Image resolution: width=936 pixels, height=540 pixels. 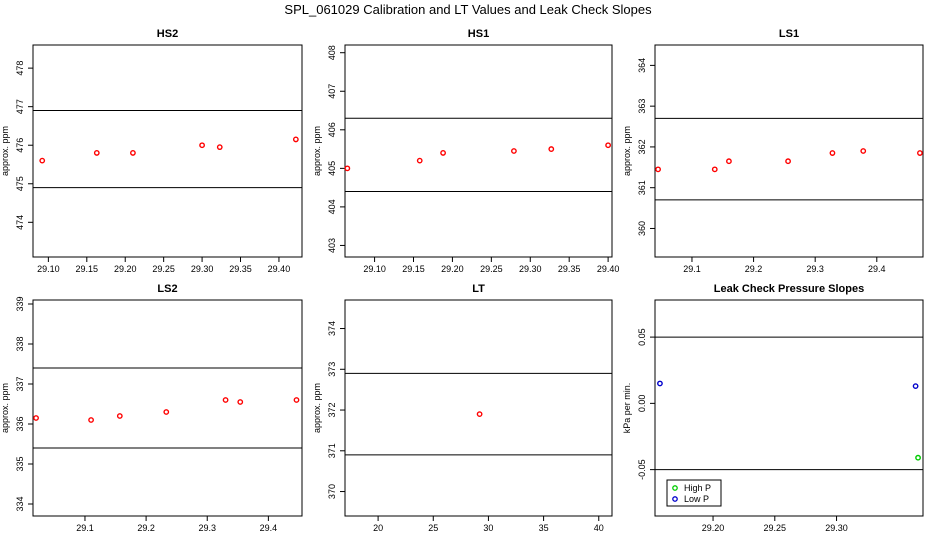 I want to click on y-tick-label: 403, so click(x=332, y=245).